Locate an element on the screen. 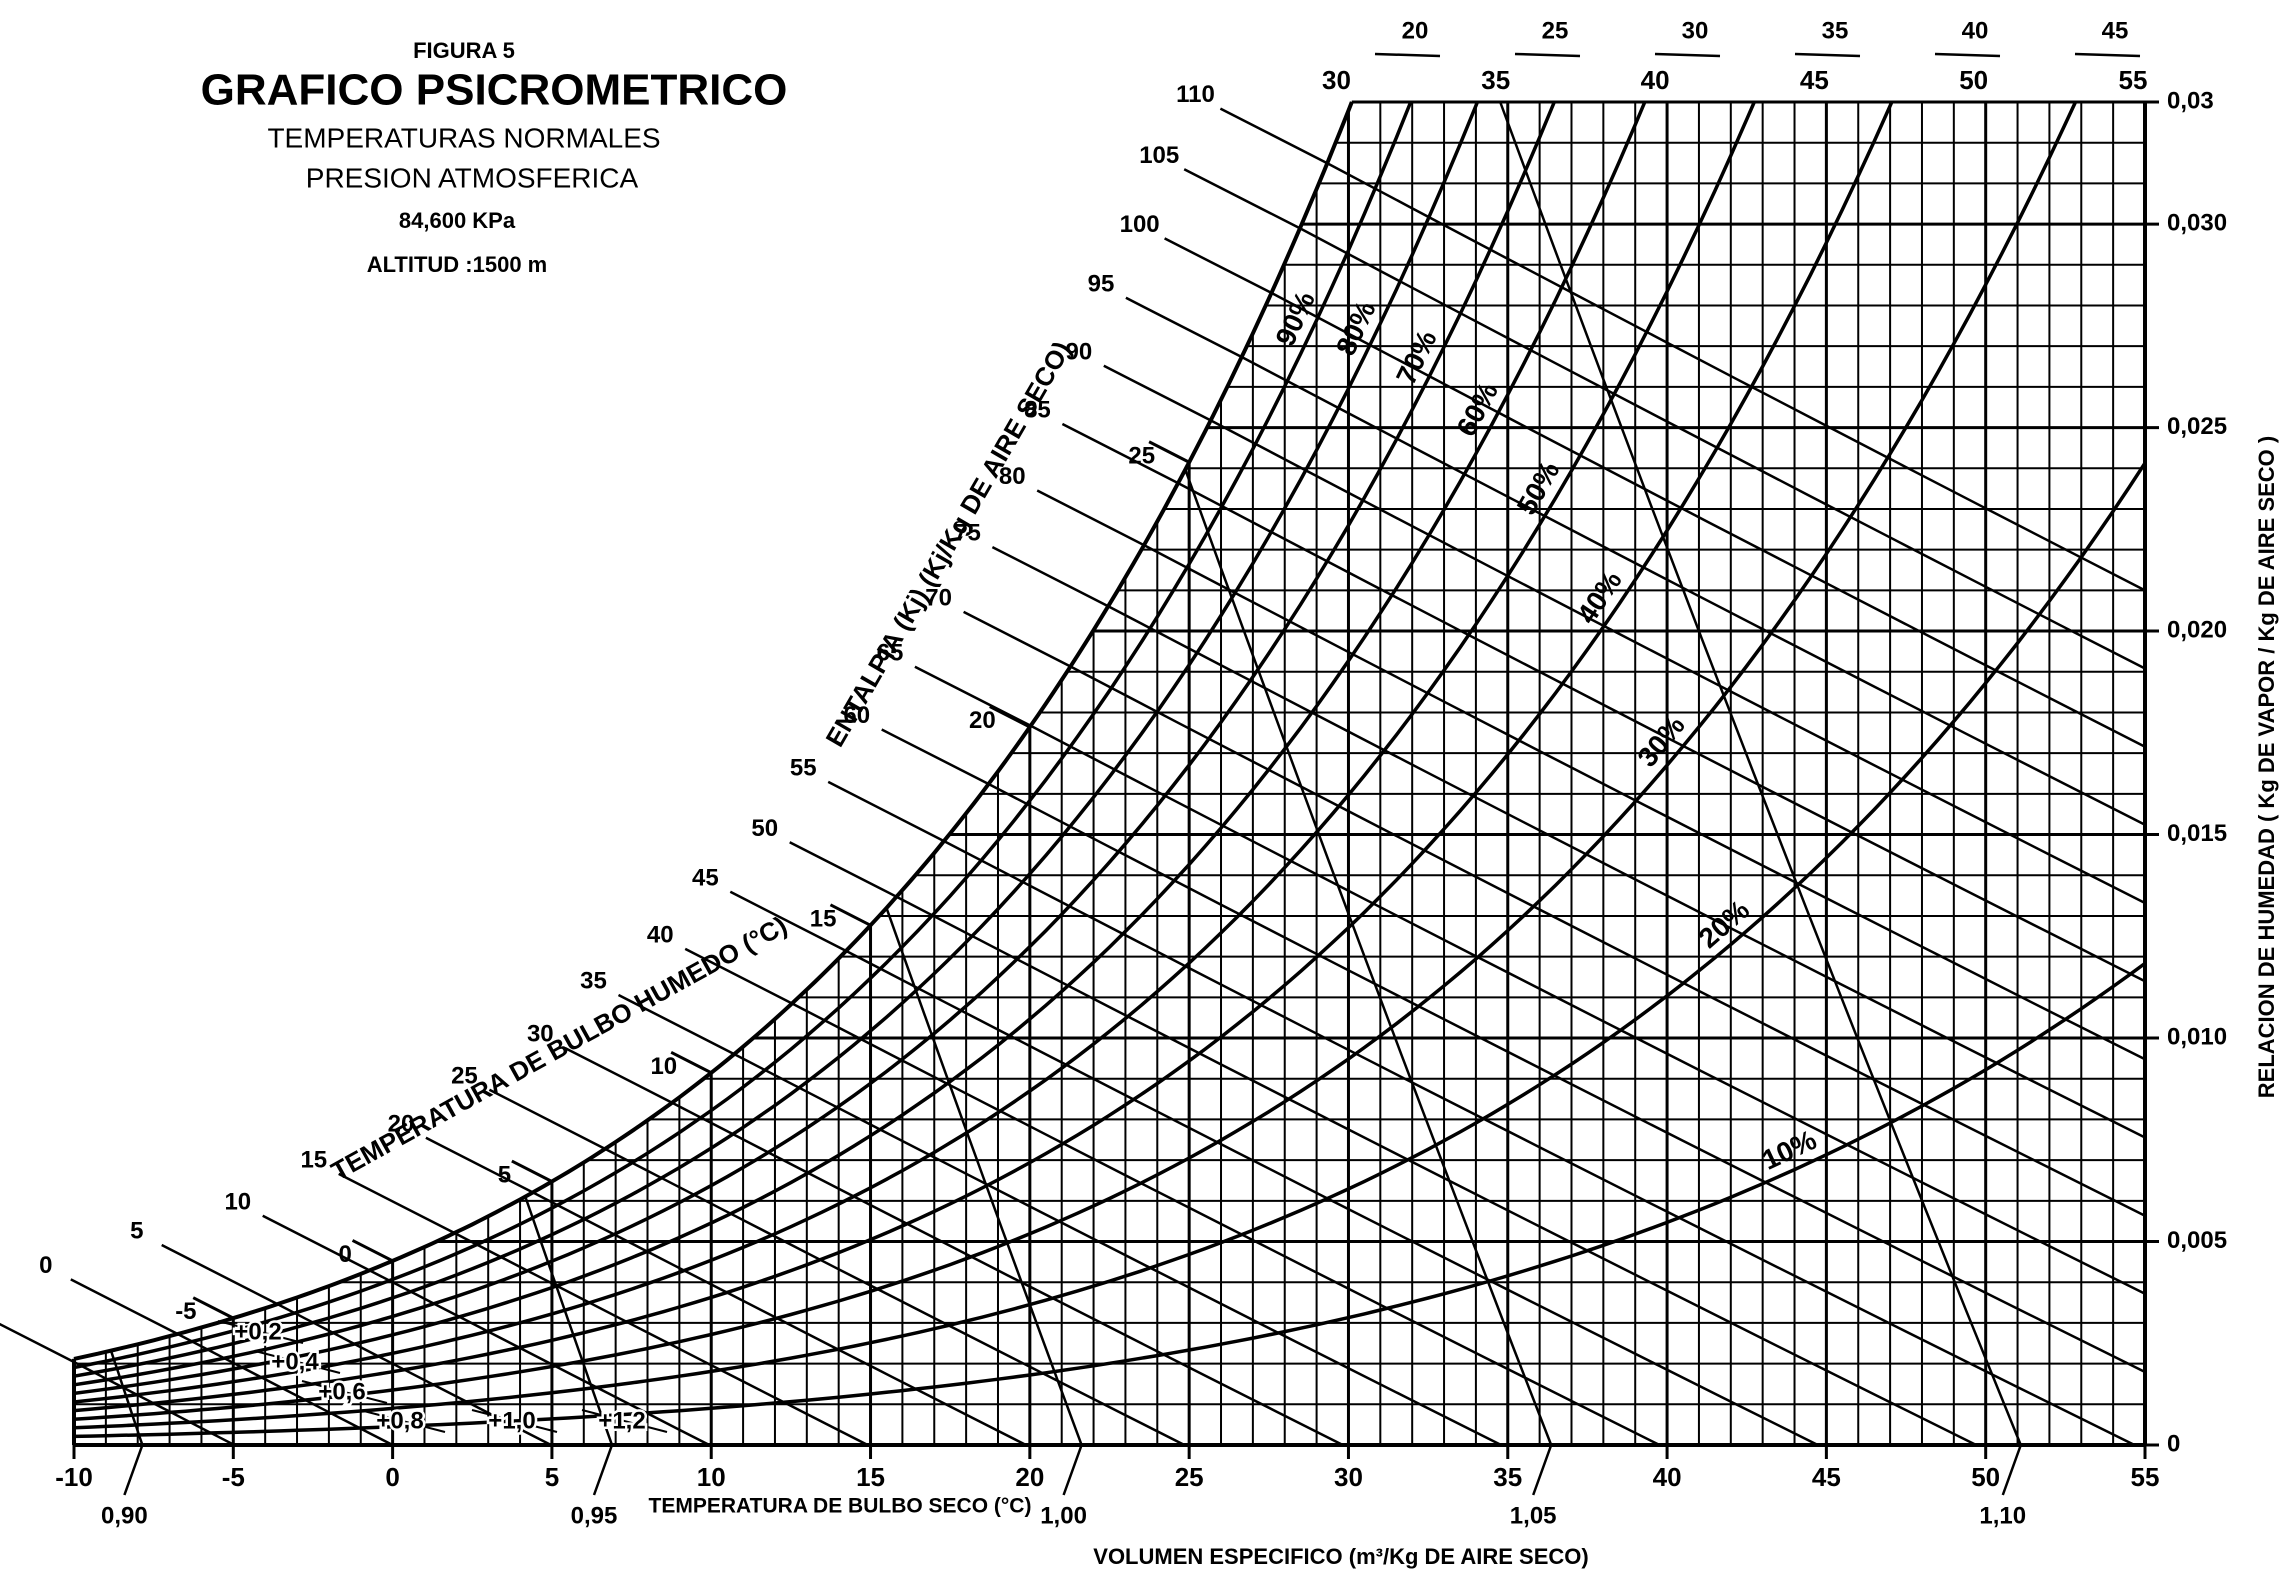 The height and width of the screenshot is (1579, 2288). volume-axis-label: VOLUMEN ESPECIFICO (m³/Kg DE AIRE SECO) is located at coordinates (1340, 1556).